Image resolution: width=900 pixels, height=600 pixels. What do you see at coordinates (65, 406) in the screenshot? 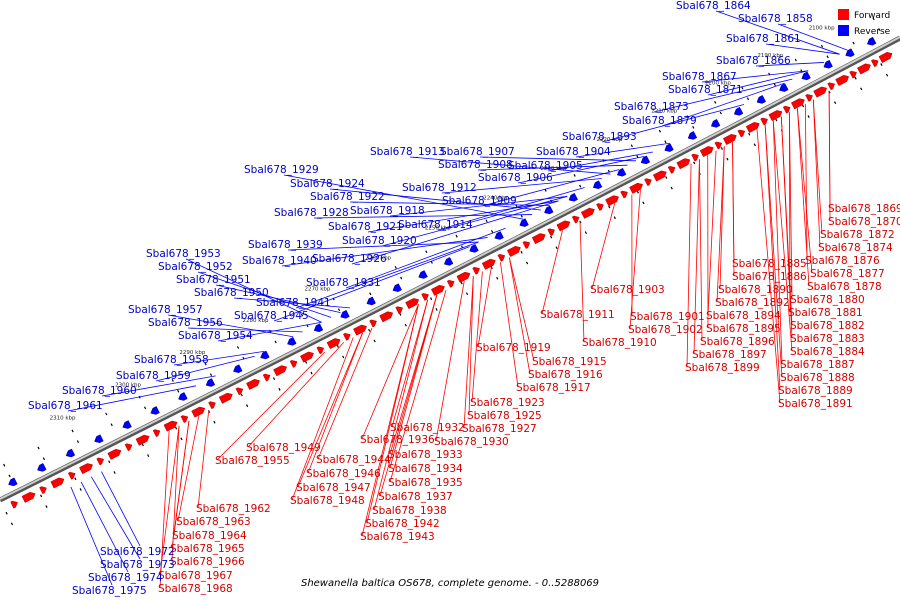
I see `reverse-gene-label: Sbal678_1961` at bounding box center [65, 406].